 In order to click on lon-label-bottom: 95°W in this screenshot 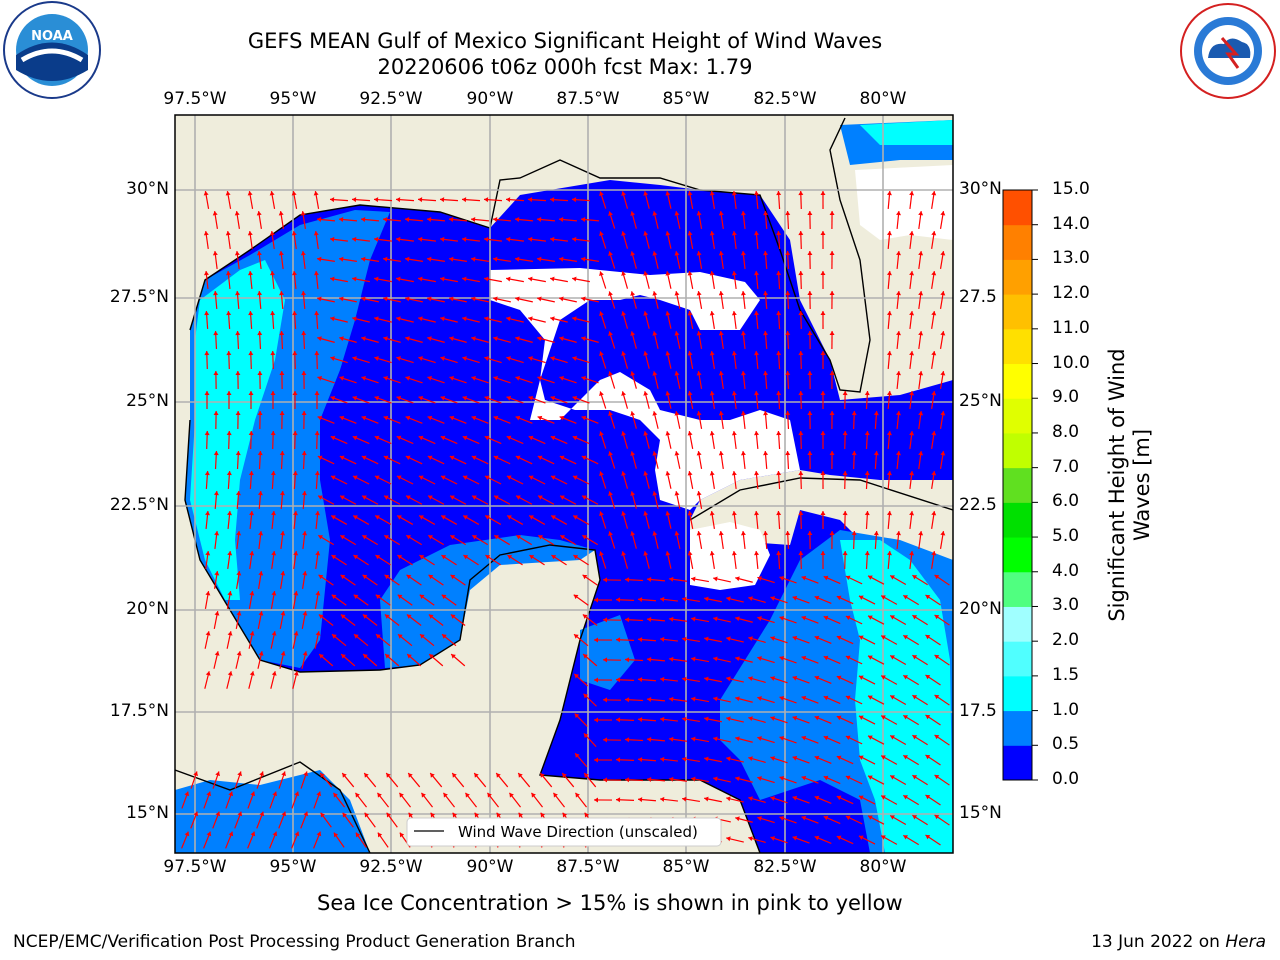, I will do `click(293, 867)`.